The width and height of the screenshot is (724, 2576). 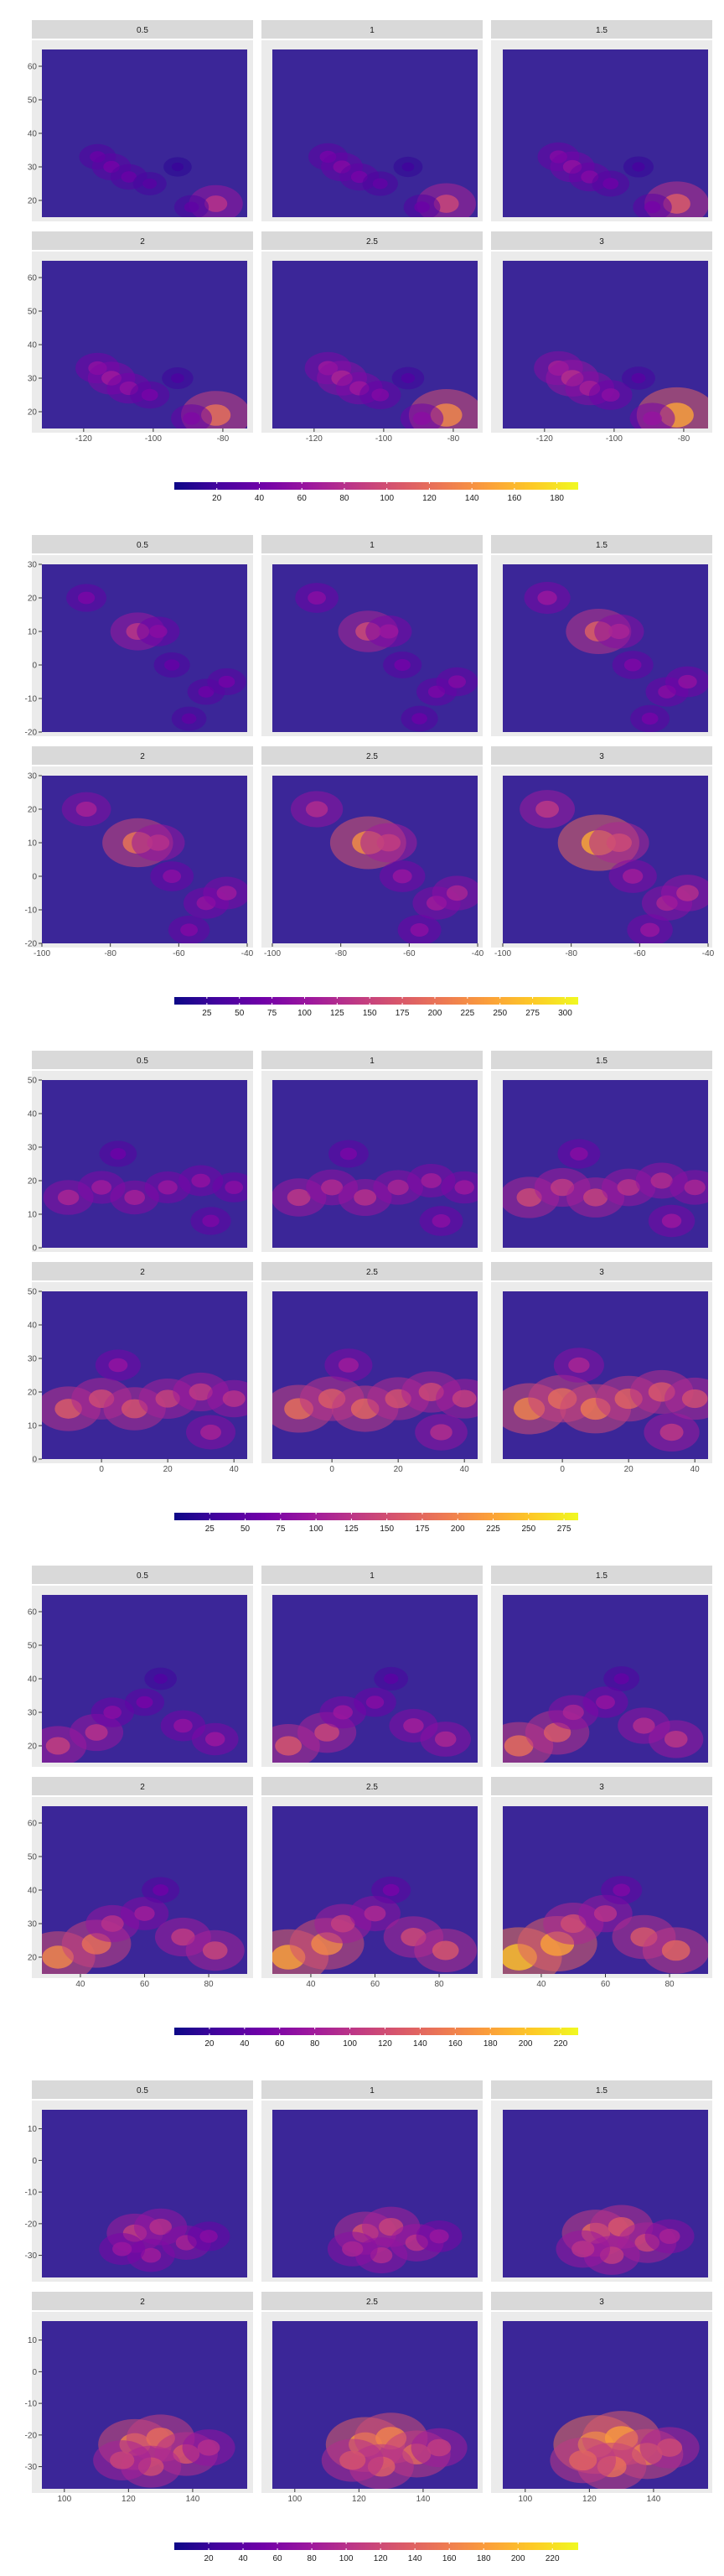 What do you see at coordinates (430, 498) in the screenshot?
I see `colorbar-tick-label: 120` at bounding box center [430, 498].